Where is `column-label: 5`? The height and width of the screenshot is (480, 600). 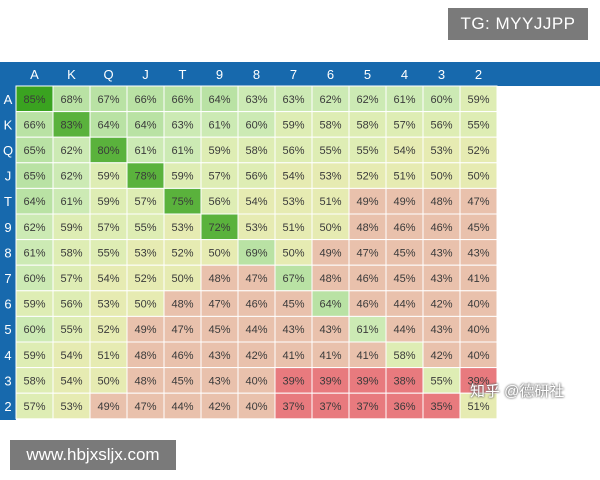 column-label: 5 is located at coordinates (367, 74).